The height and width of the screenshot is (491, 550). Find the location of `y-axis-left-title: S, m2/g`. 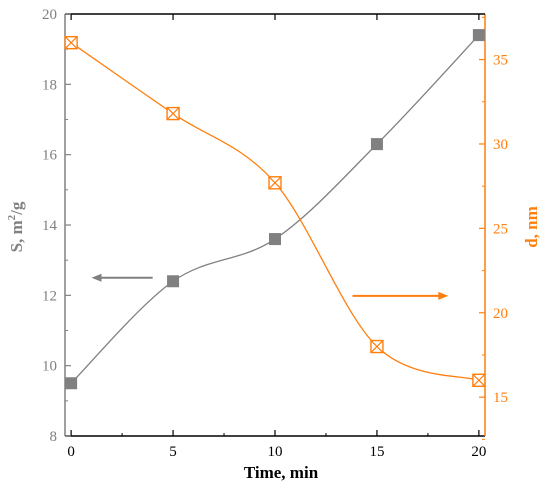

y-axis-left-title: S, m2/g is located at coordinates (16, 226).